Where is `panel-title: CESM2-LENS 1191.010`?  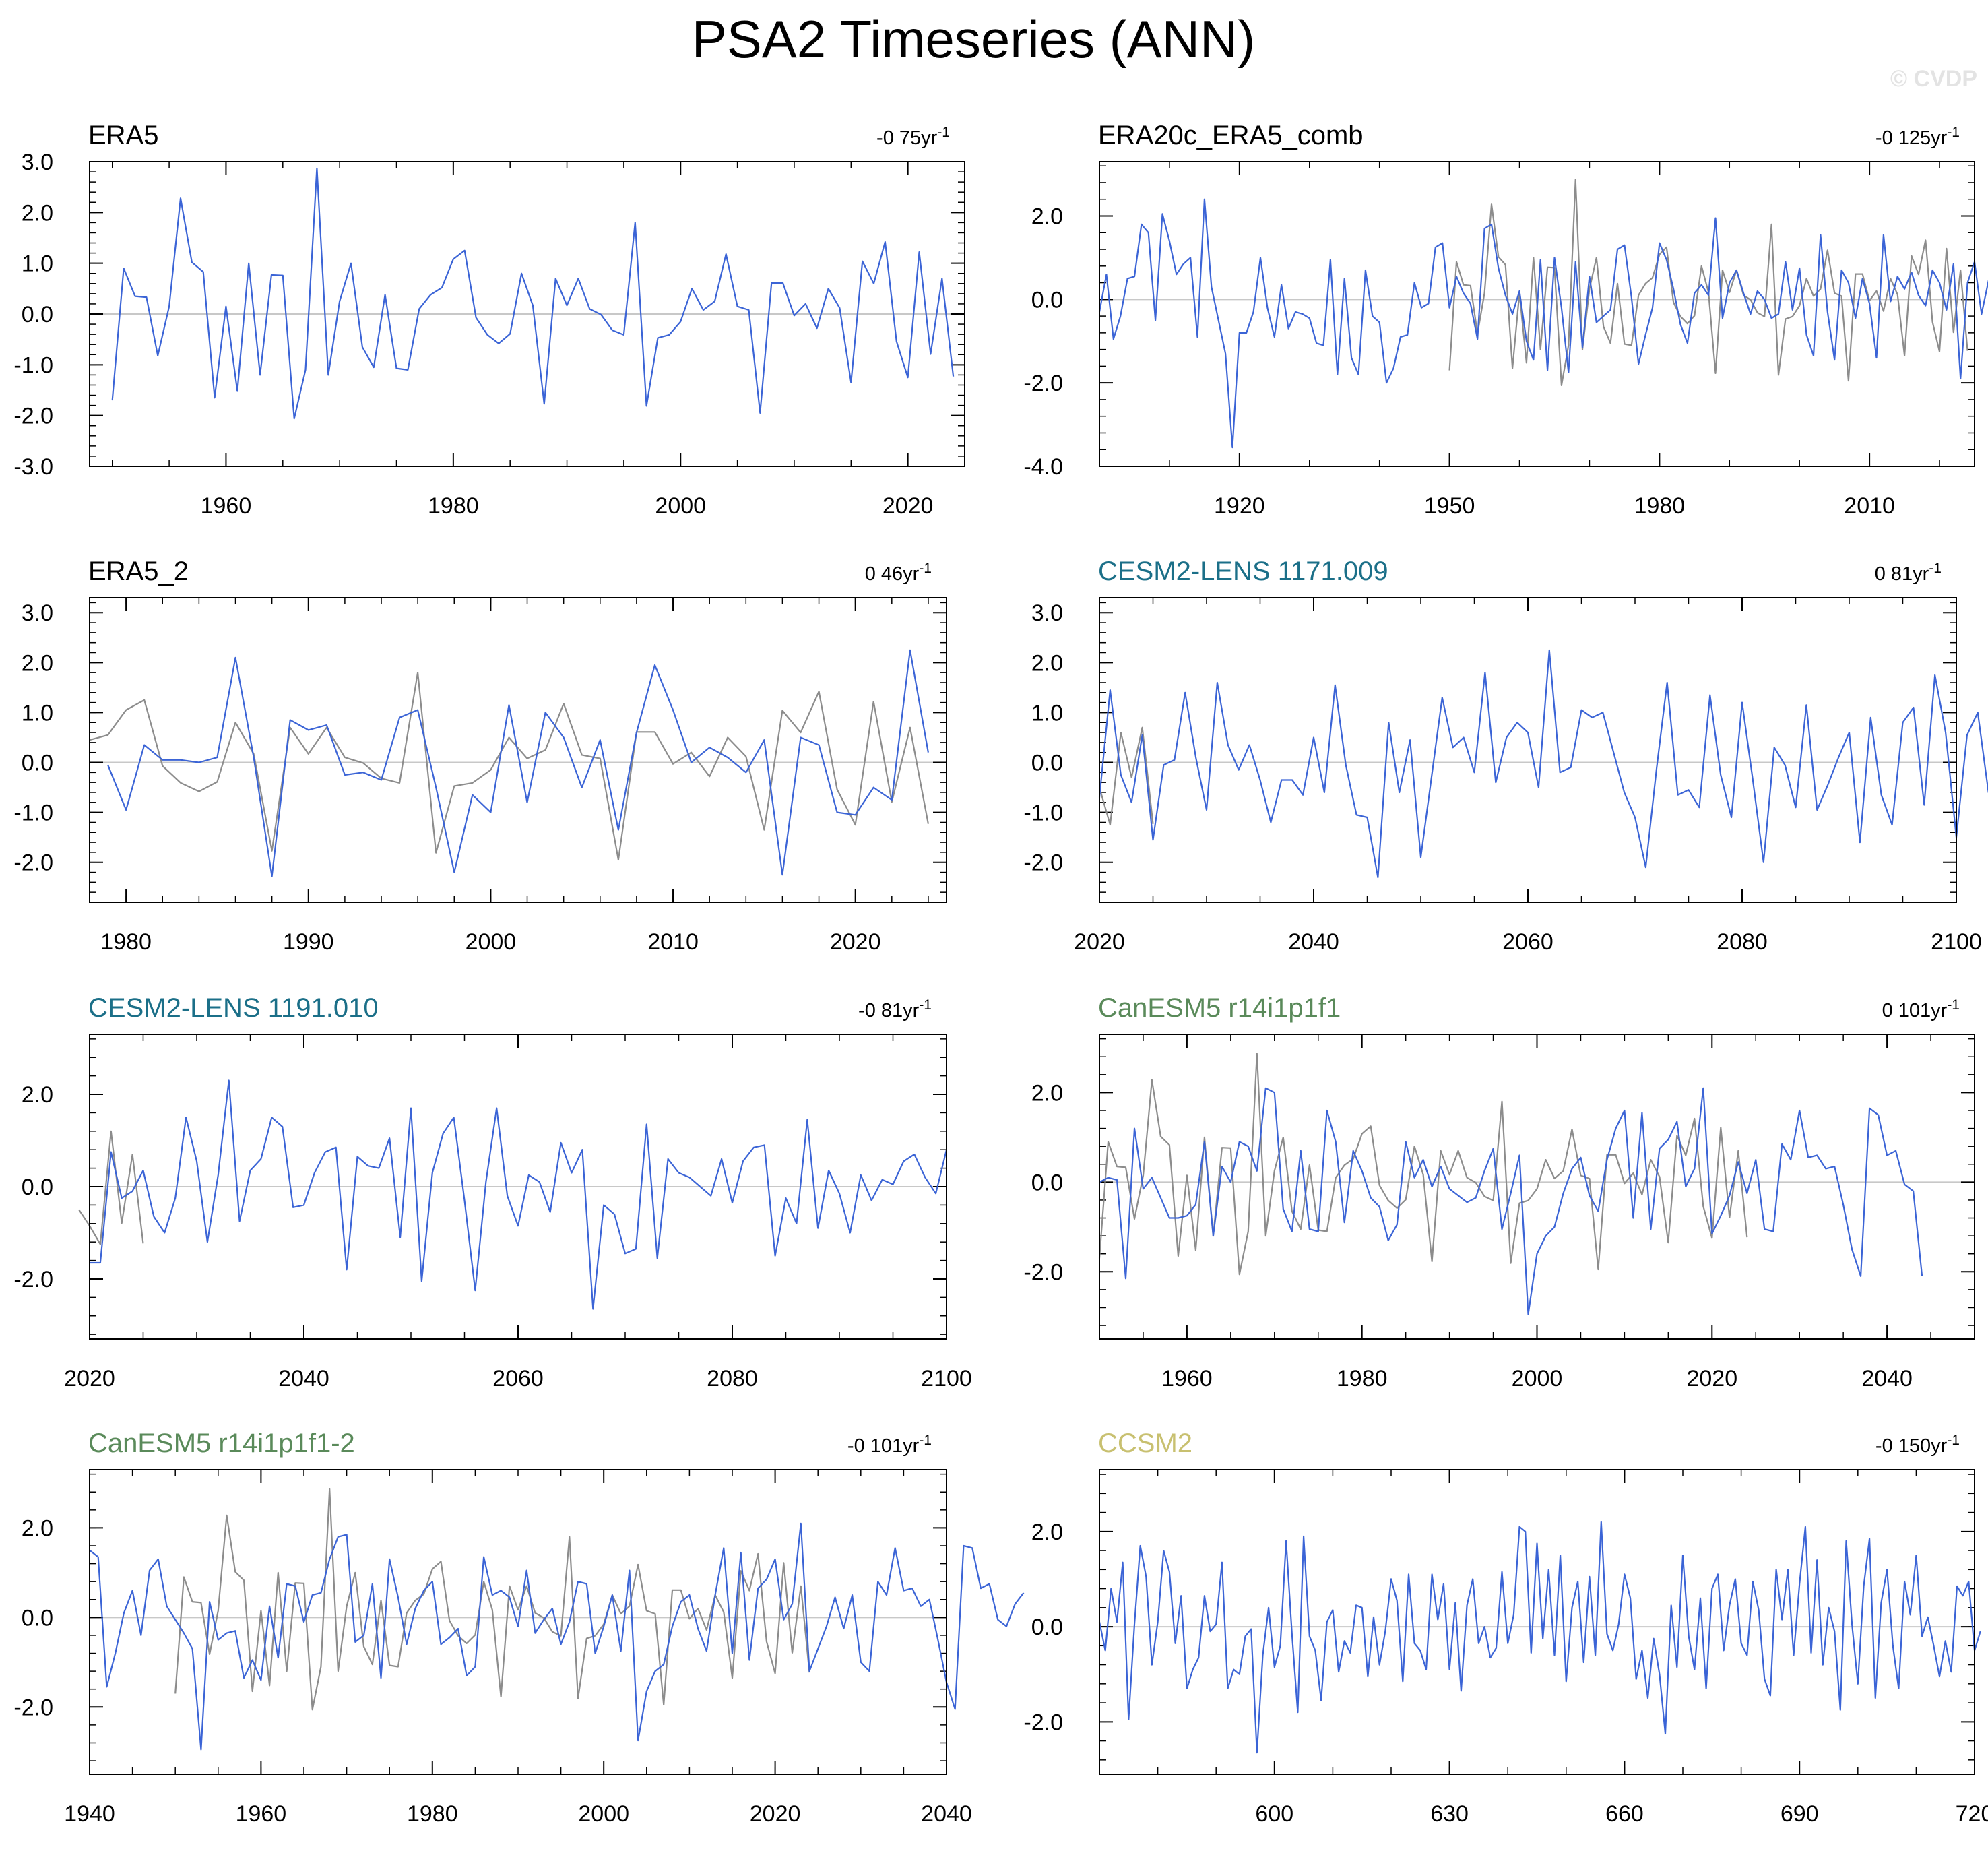
panel-title: CESM2-LENS 1191.010 is located at coordinates (233, 1008).